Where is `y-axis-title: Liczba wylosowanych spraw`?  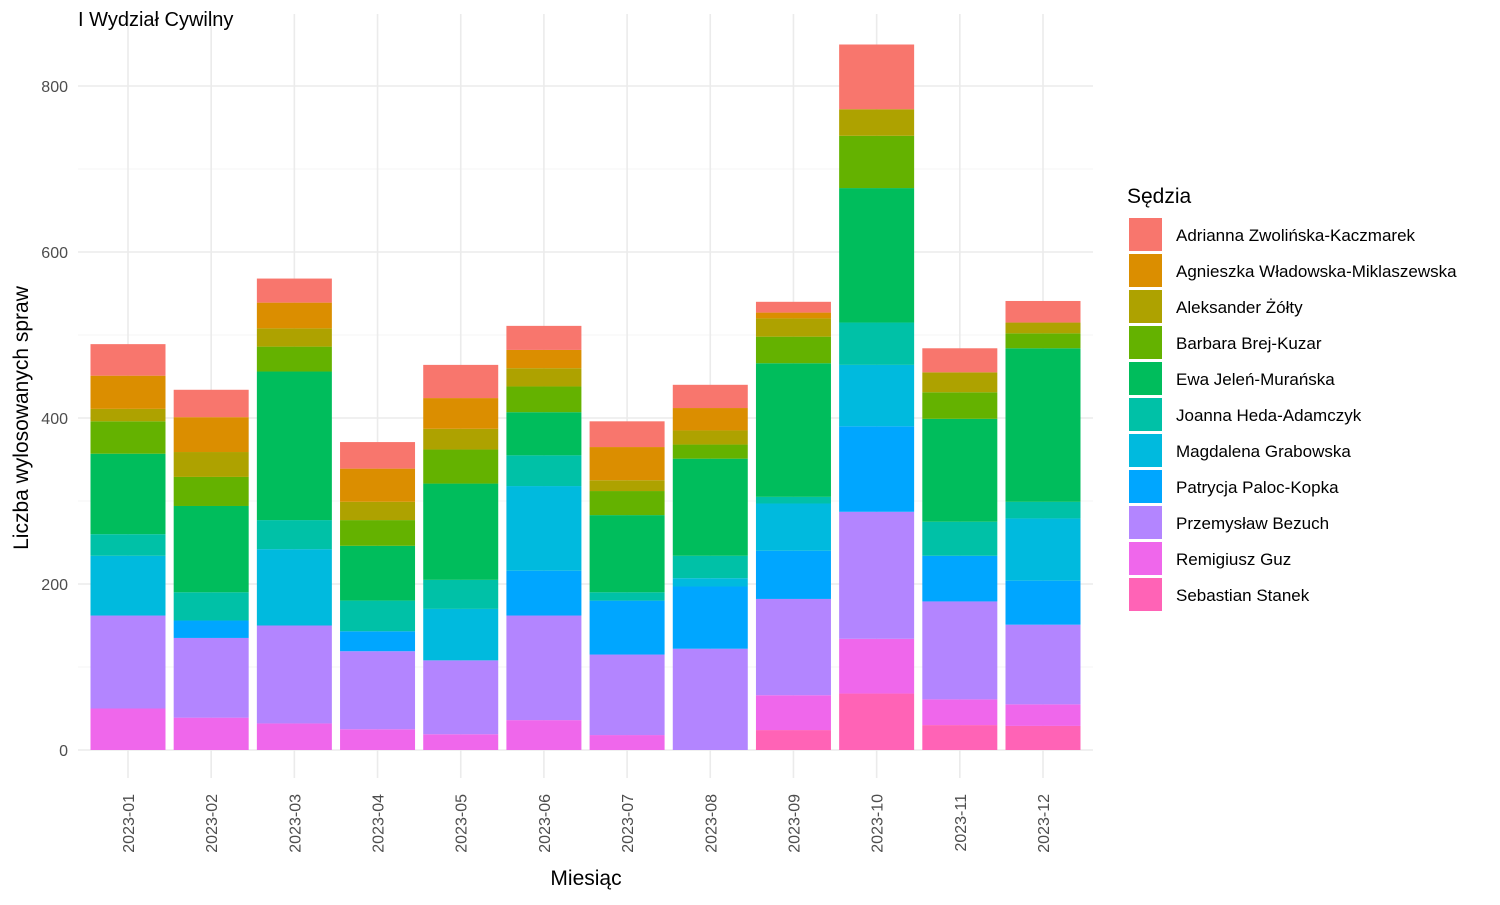
y-axis-title: Liczba wylosowanych spraw is located at coordinates (21, 417).